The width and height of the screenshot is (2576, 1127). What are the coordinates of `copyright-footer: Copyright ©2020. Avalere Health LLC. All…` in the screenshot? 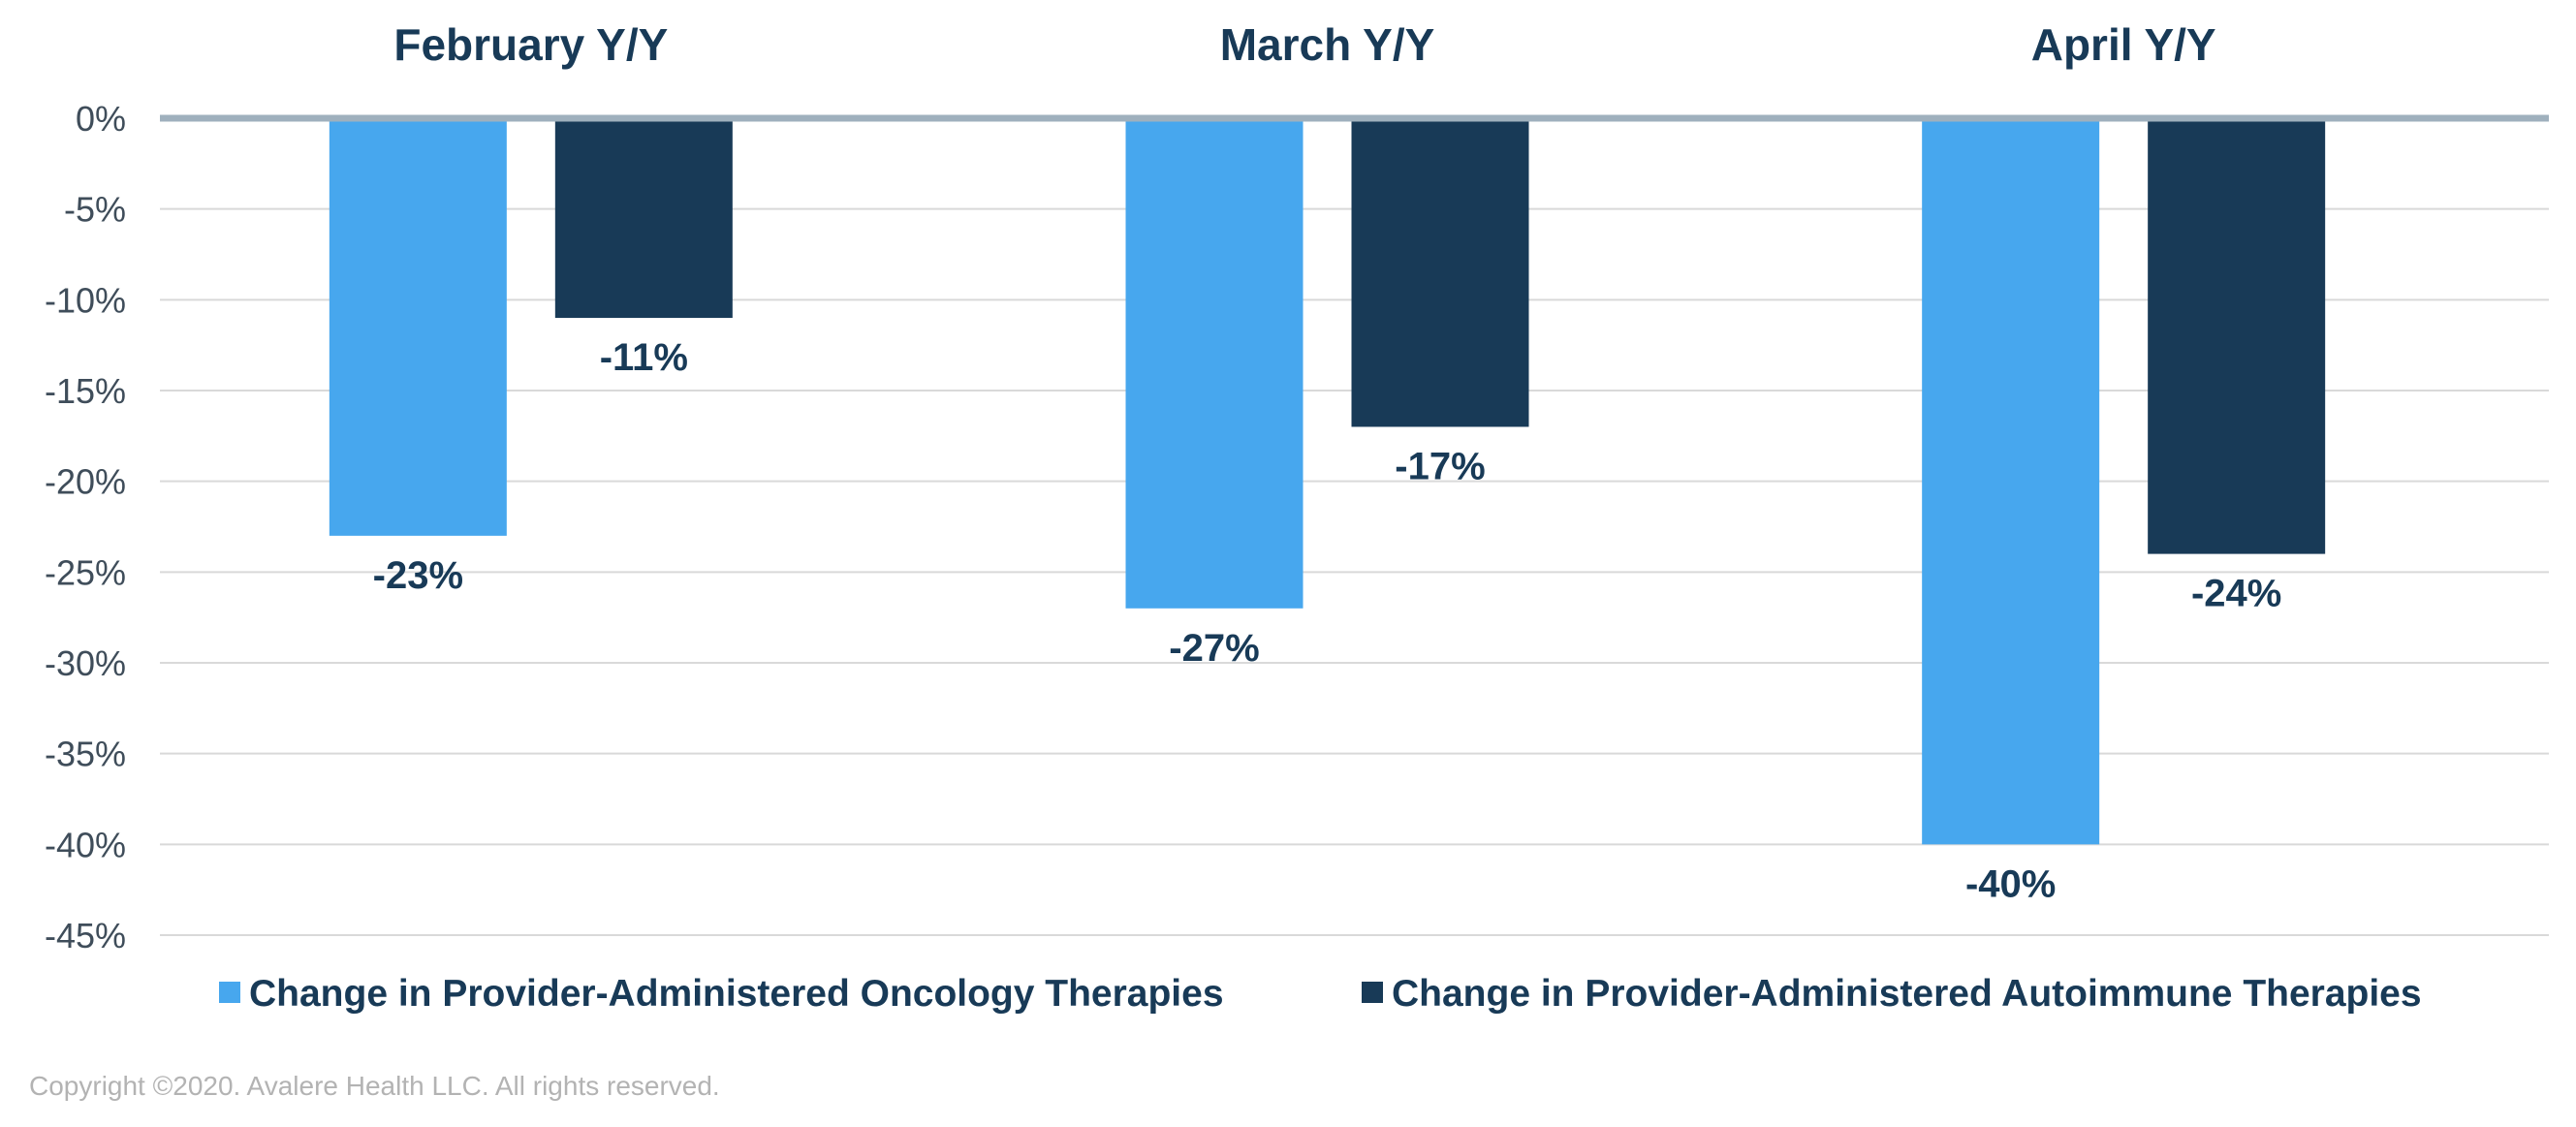 It's located at (374, 1086).